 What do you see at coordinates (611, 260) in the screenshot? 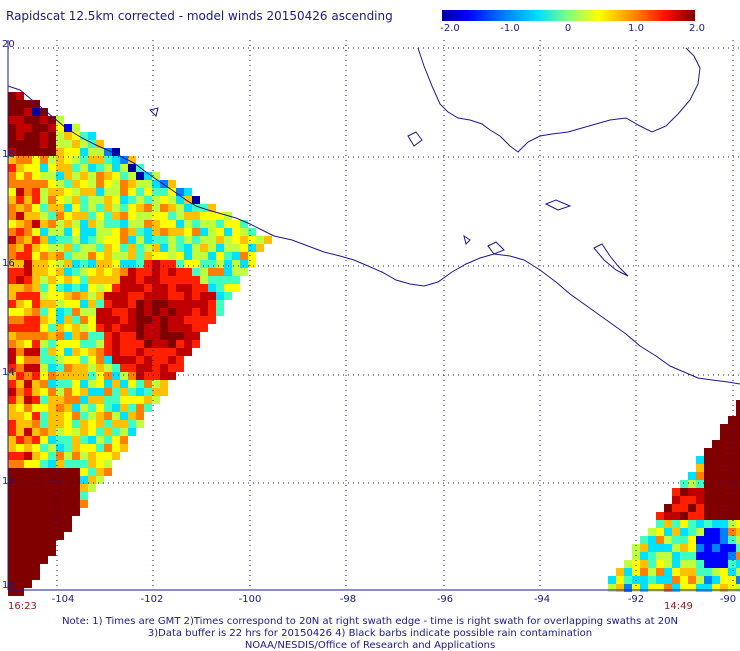
I see `coastline` at bounding box center [611, 260].